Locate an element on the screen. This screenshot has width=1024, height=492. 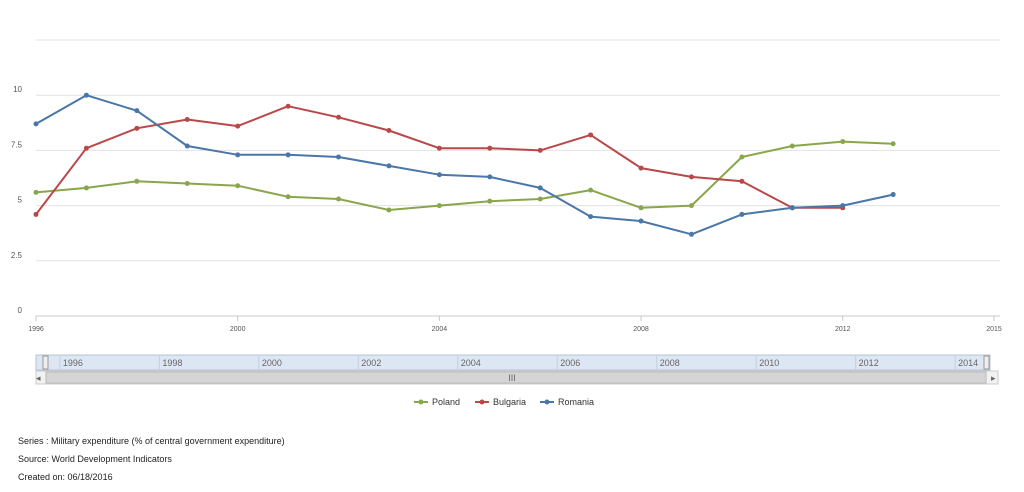
scroll-right-icon: ▸ is located at coordinates (993, 378).